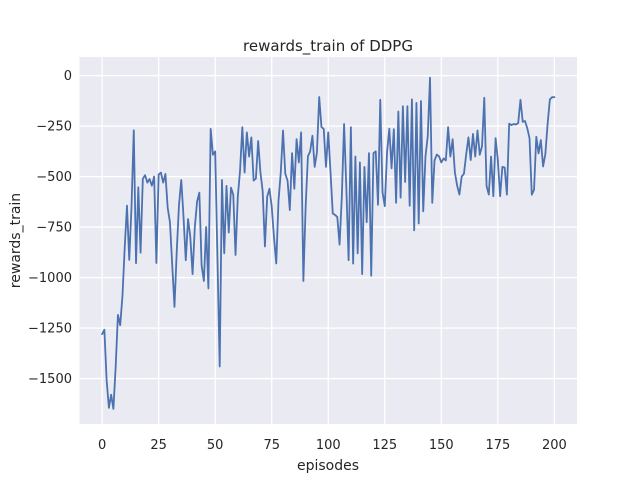  Describe the element at coordinates (50, 379) in the screenshot. I see `y-tick-label: −1500` at that location.